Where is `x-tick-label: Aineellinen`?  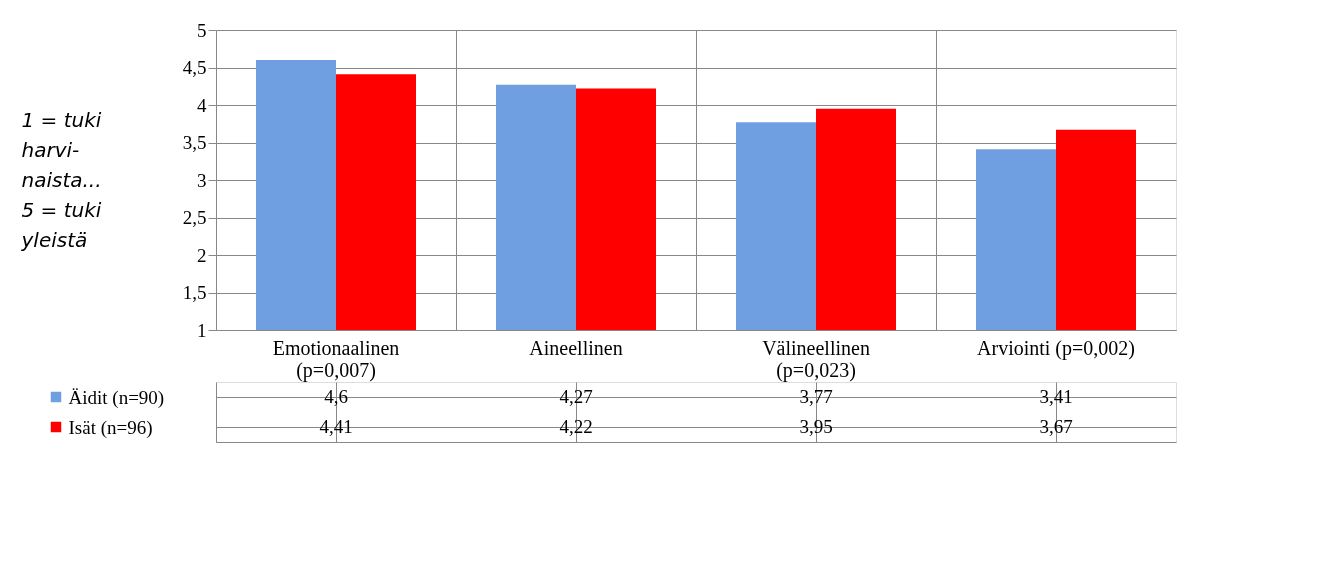 x-tick-label: Aineellinen is located at coordinates (576, 347).